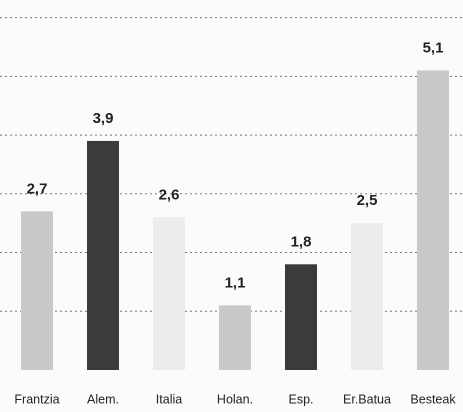 This screenshot has width=463, height=412. I want to click on value-label: 2,6, so click(169, 194).